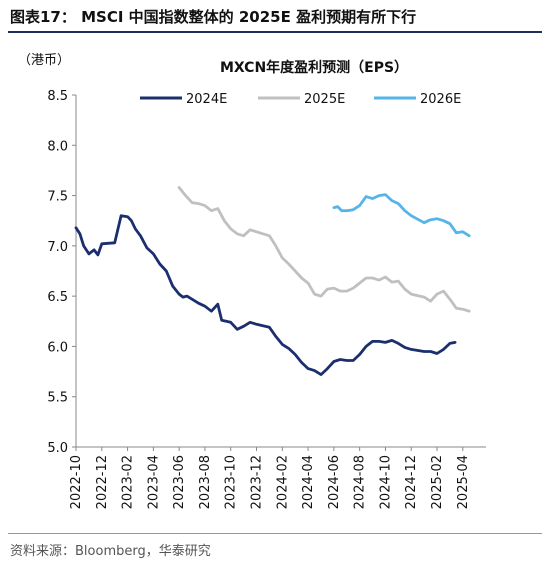  What do you see at coordinates (300, 99) in the screenshot?
I see `legend: 2024E 2025E 2026E` at bounding box center [300, 99].